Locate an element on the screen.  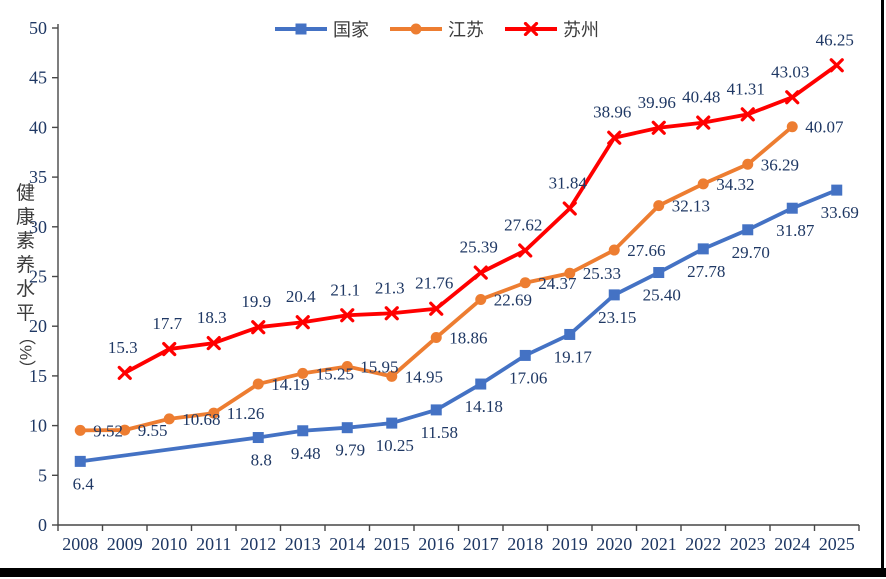
data-label: 18.86 is located at coordinates (468, 338).